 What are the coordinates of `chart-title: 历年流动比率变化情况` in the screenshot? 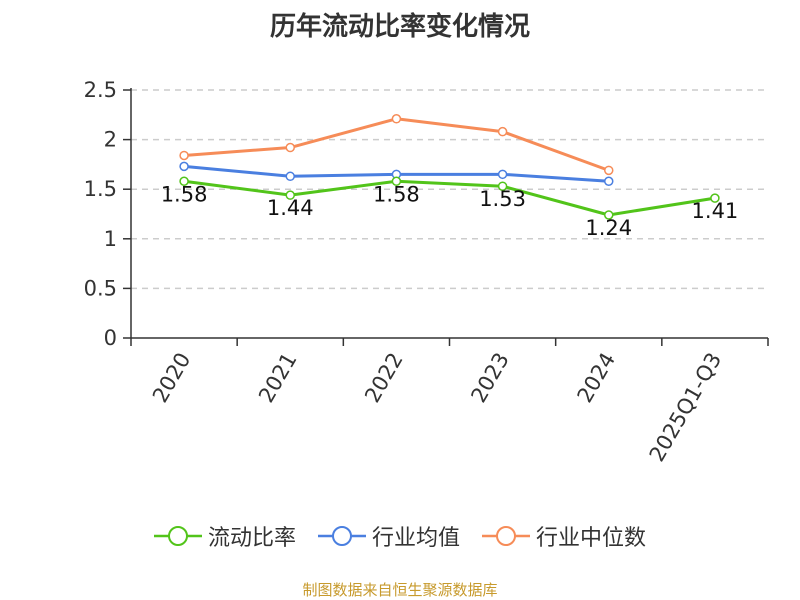 It's located at (399, 27).